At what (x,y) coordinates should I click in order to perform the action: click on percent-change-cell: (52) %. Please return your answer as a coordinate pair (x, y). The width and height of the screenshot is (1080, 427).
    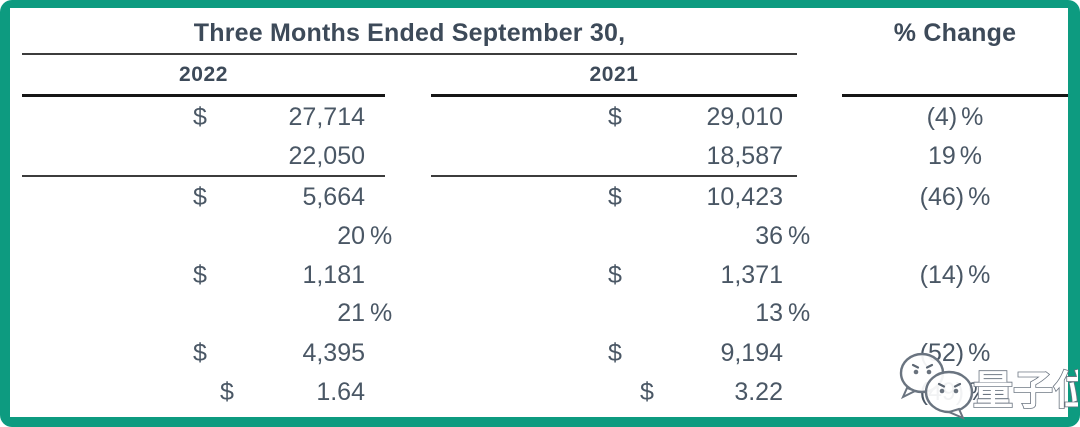
    Looking at the image, I should click on (955, 353).